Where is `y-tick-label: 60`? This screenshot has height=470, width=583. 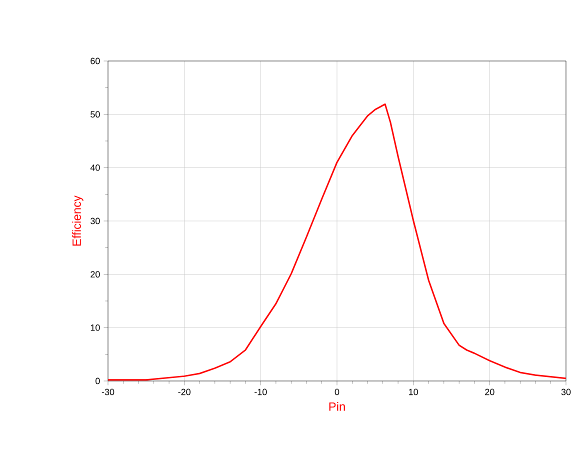 y-tick-label: 60 is located at coordinates (95, 61).